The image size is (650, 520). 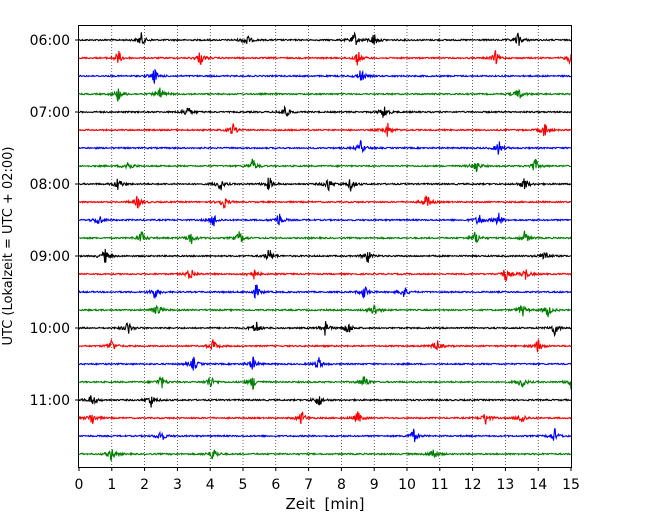 I want to click on y-tick-label: 10:00, so click(x=50, y=329).